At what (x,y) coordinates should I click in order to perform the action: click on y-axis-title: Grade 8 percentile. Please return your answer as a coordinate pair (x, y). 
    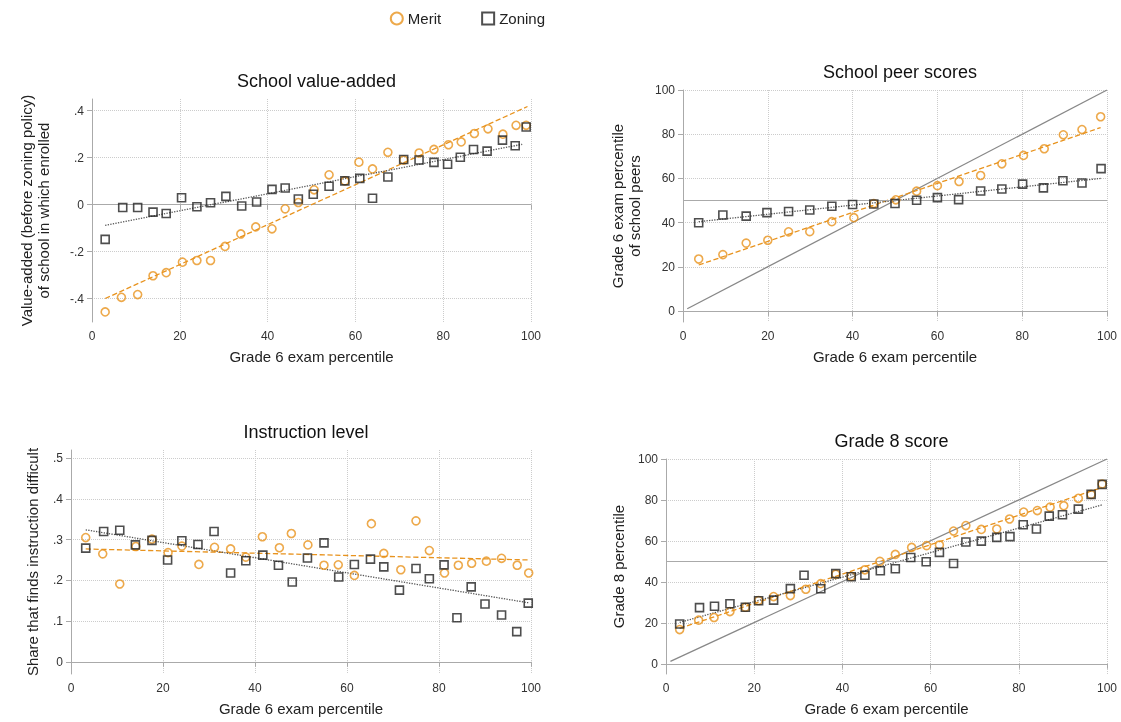
    Looking at the image, I should click on (619, 566).